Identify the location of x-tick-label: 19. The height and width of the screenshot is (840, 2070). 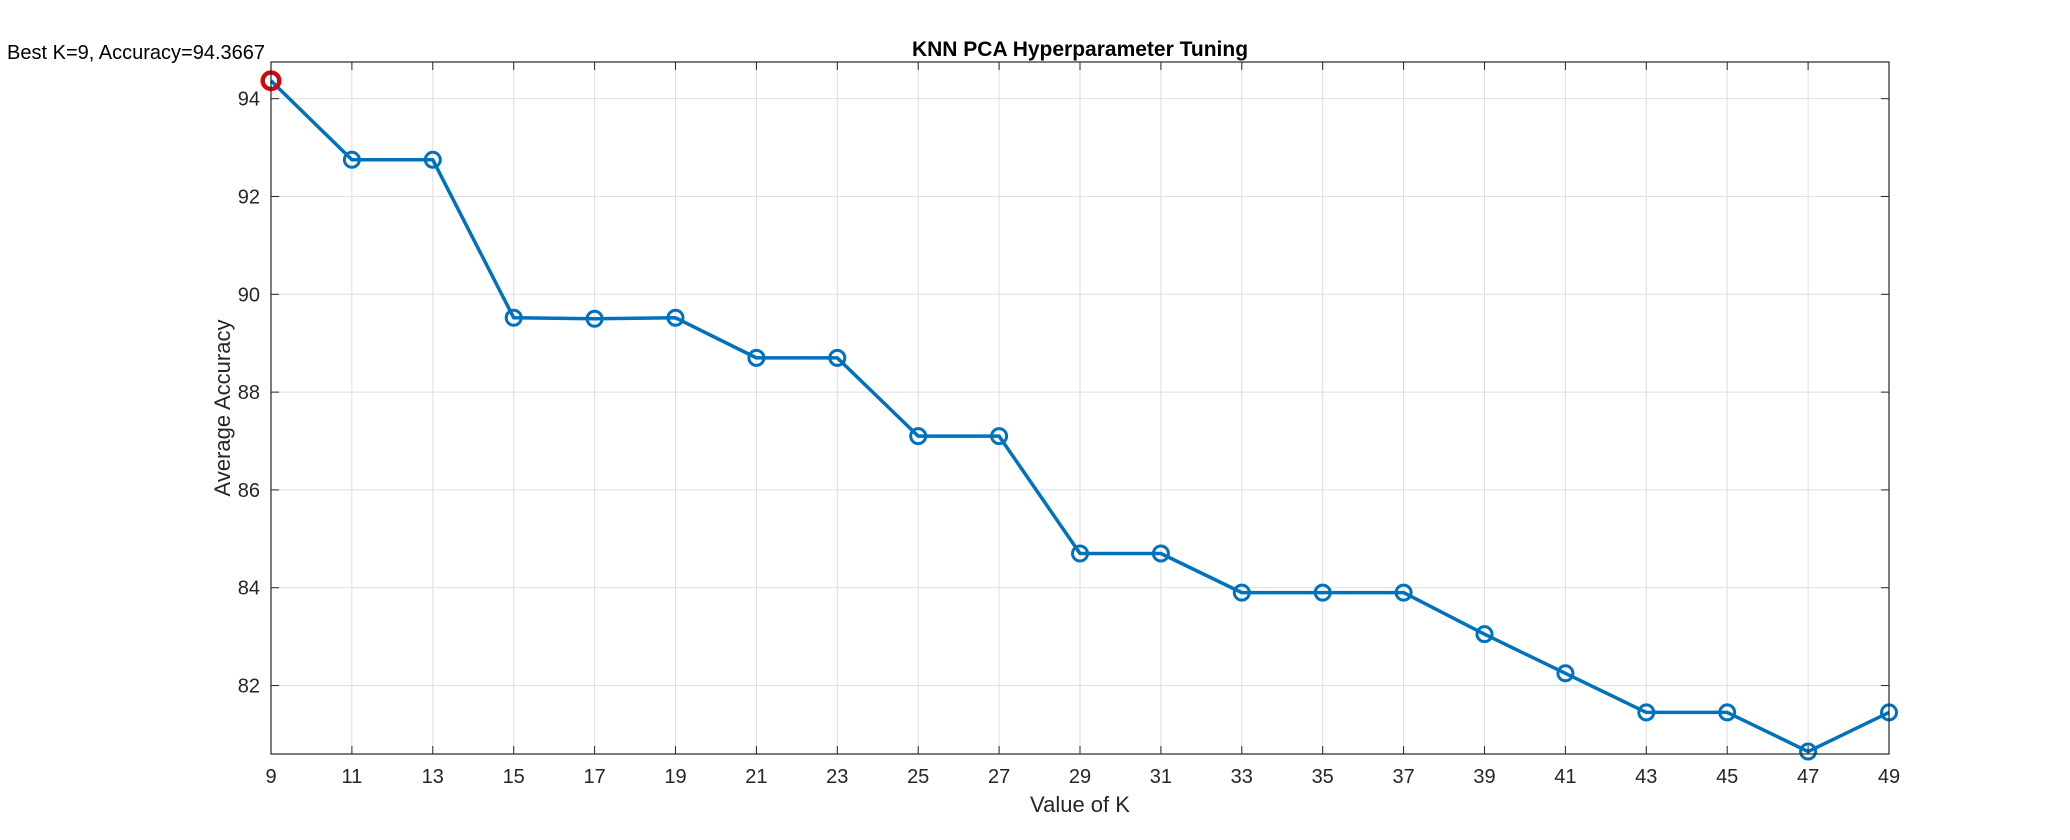
(675, 777).